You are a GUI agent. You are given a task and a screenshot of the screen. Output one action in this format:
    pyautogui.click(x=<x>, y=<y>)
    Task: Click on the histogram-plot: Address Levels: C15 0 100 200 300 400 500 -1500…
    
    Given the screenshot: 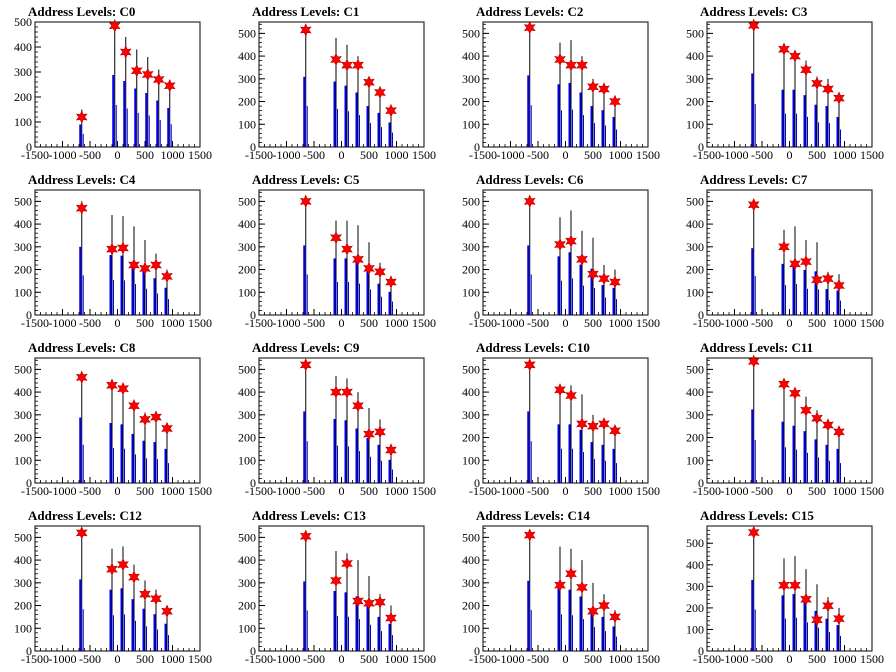 What is the action you would take?
    pyautogui.click(x=785, y=587)
    